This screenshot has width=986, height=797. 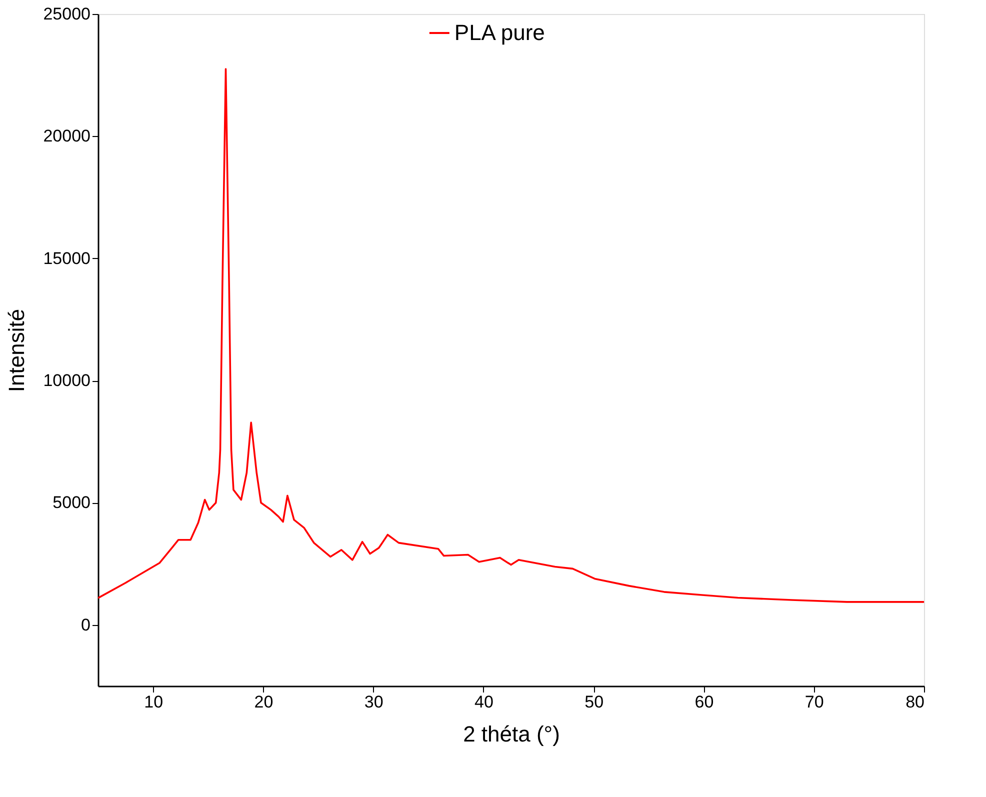 I want to click on x-tick-label: 80, so click(x=915, y=702).